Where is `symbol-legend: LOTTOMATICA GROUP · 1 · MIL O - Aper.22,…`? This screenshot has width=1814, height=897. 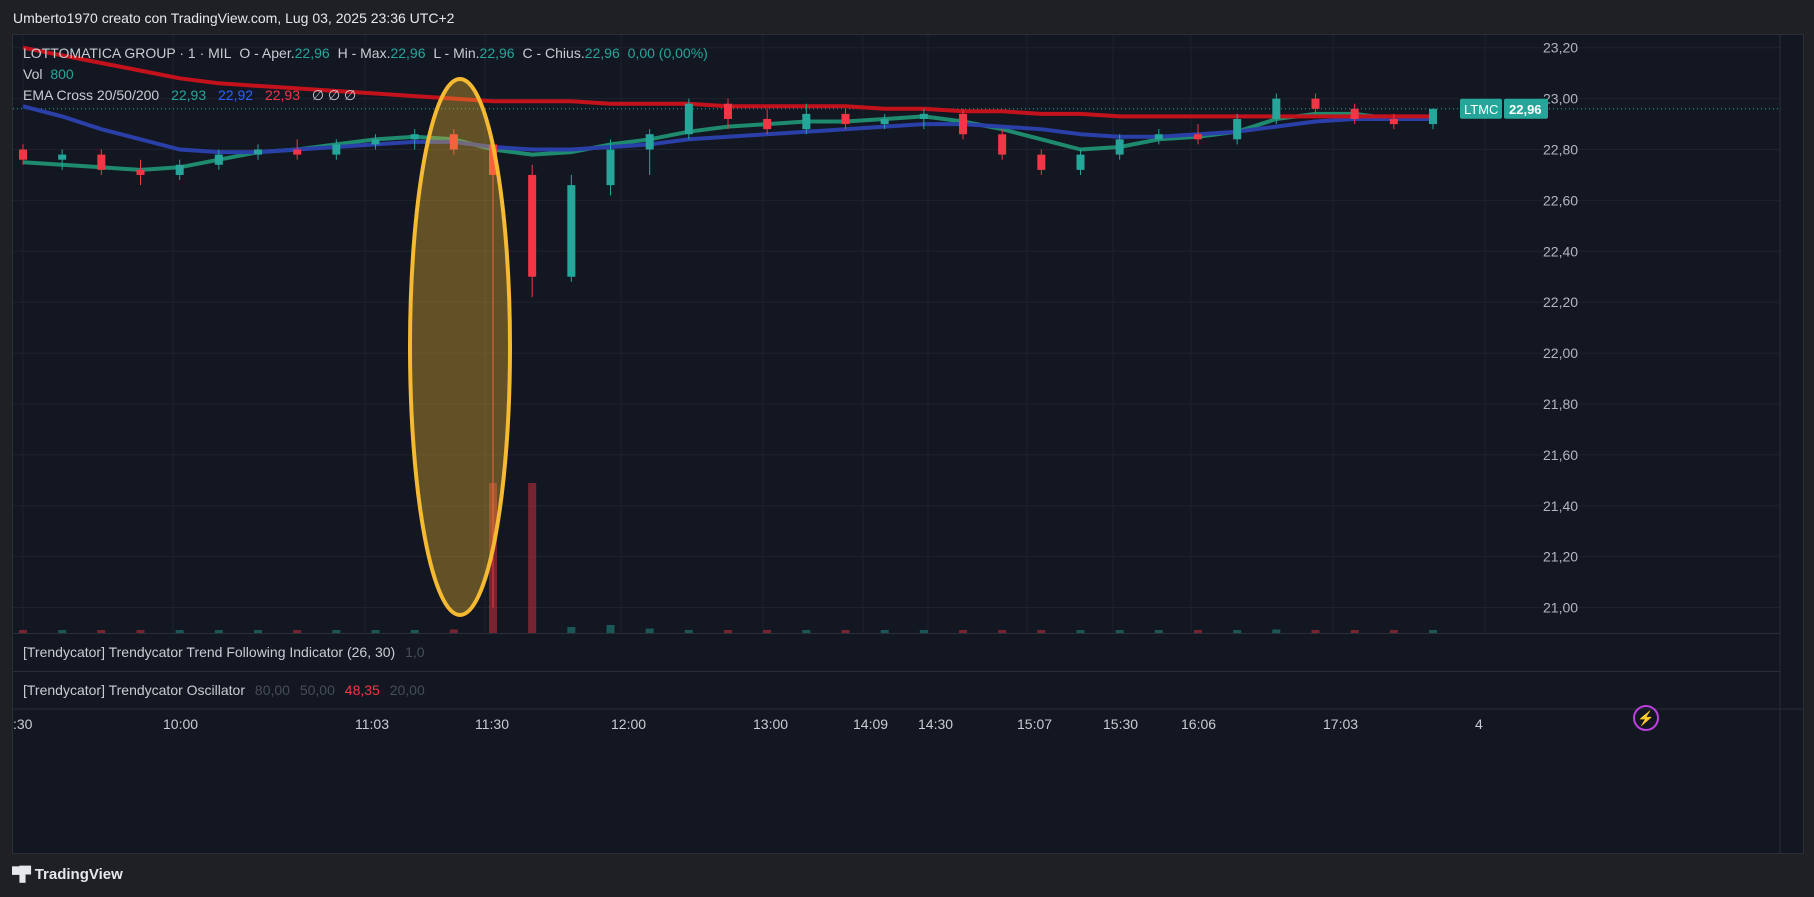 symbol-legend: LOTTOMATICA GROUP · 1 · MIL O - Aper.22,… is located at coordinates (367, 53).